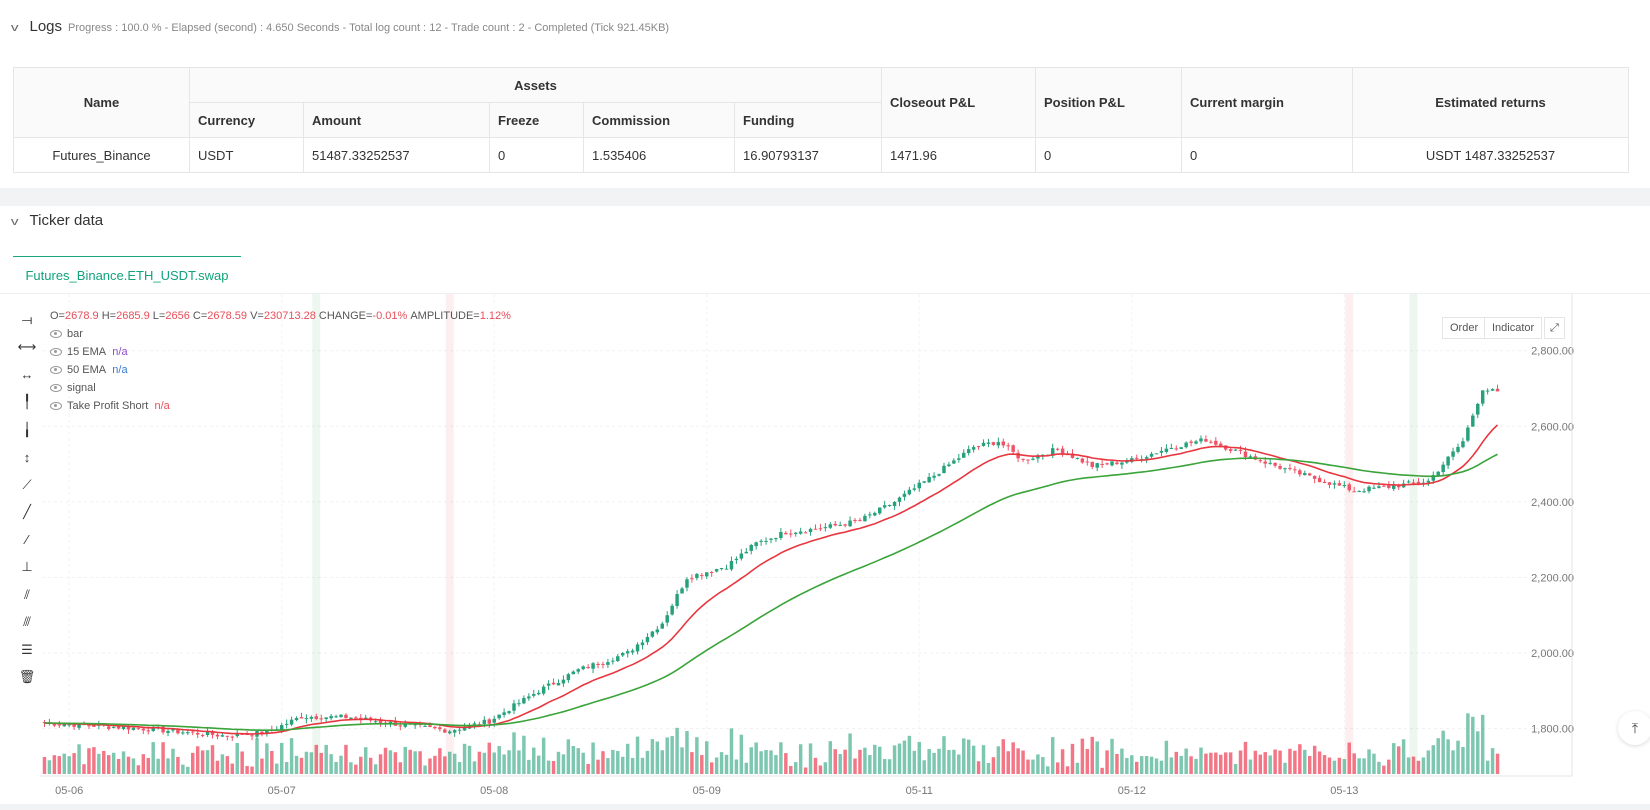 Image resolution: width=1650 pixels, height=810 pixels. I want to click on fullscreen-icon: ⤢, so click(1554, 328).